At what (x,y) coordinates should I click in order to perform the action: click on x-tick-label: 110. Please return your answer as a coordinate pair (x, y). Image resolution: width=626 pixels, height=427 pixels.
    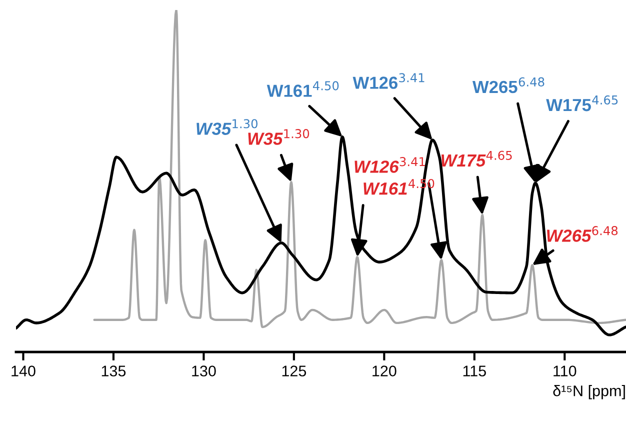
    Looking at the image, I should click on (565, 371).